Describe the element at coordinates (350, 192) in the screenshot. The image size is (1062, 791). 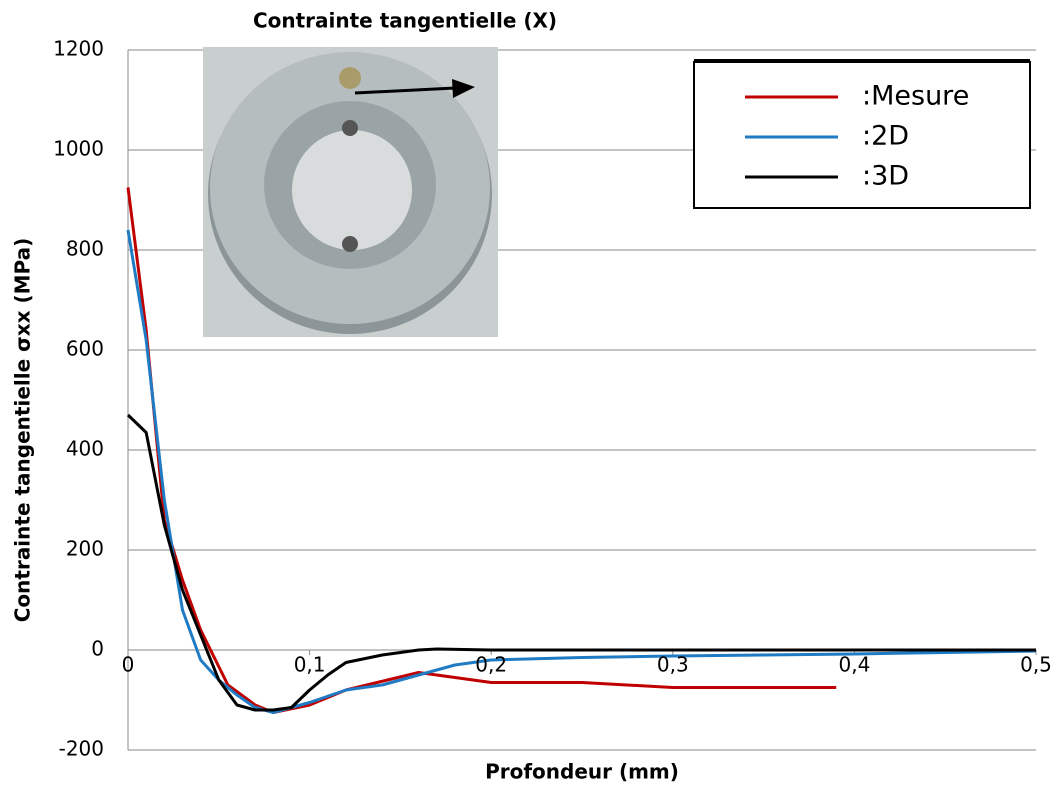
I see `inset-photo` at that location.